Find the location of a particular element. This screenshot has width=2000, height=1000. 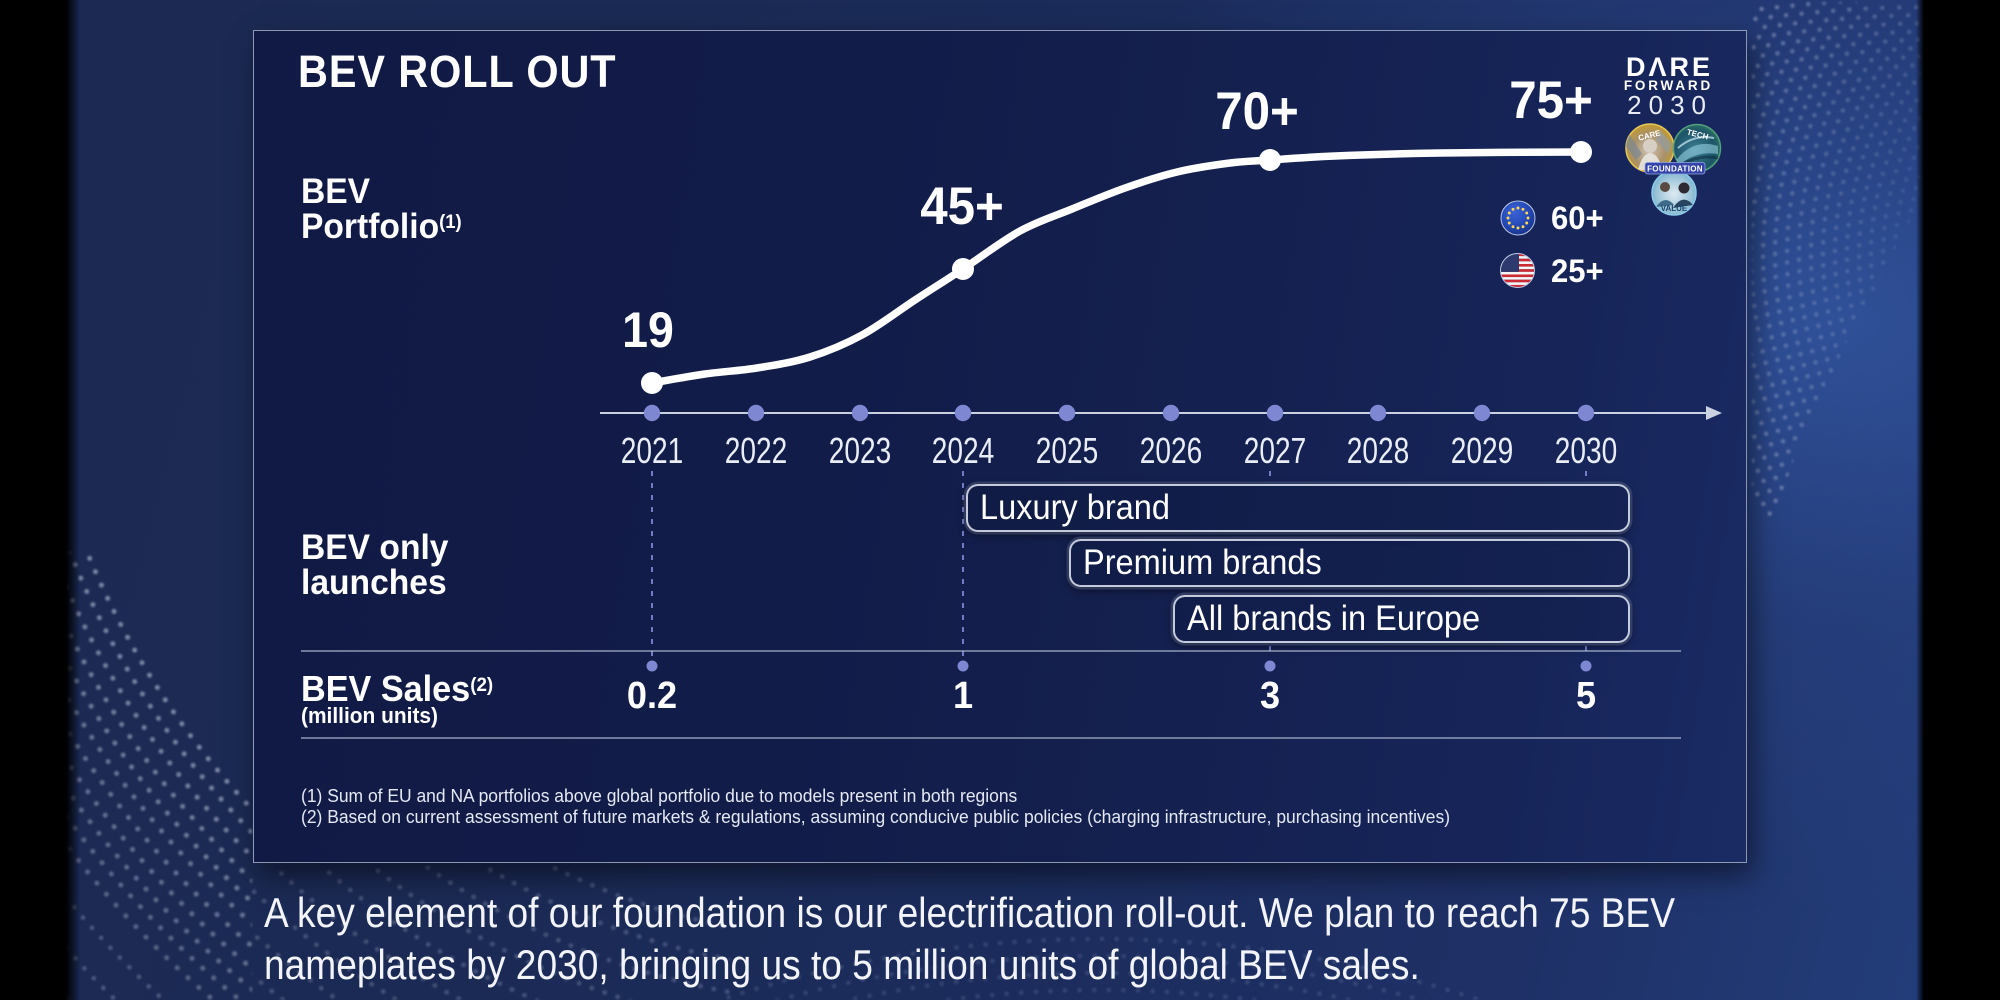

svg-text: FOUNDATION is located at coordinates (1675, 169).